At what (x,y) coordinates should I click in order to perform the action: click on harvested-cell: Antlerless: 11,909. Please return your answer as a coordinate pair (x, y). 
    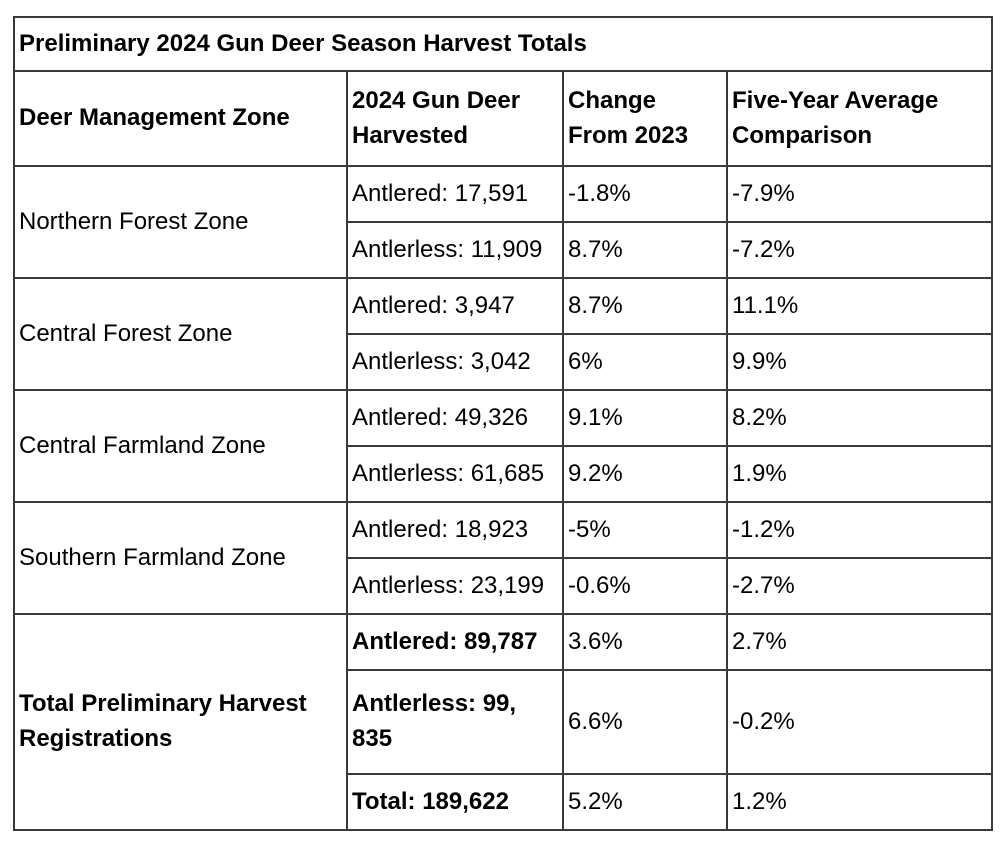
    Looking at the image, I should click on (455, 250).